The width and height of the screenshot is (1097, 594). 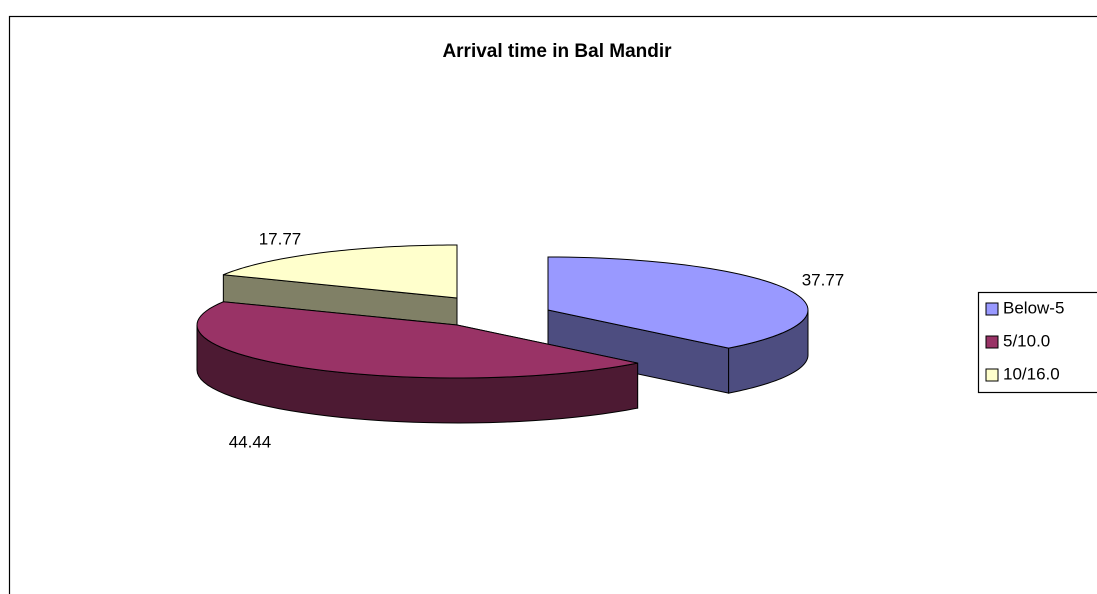 What do you see at coordinates (823, 279) in the screenshot?
I see `data-label: 37.77` at bounding box center [823, 279].